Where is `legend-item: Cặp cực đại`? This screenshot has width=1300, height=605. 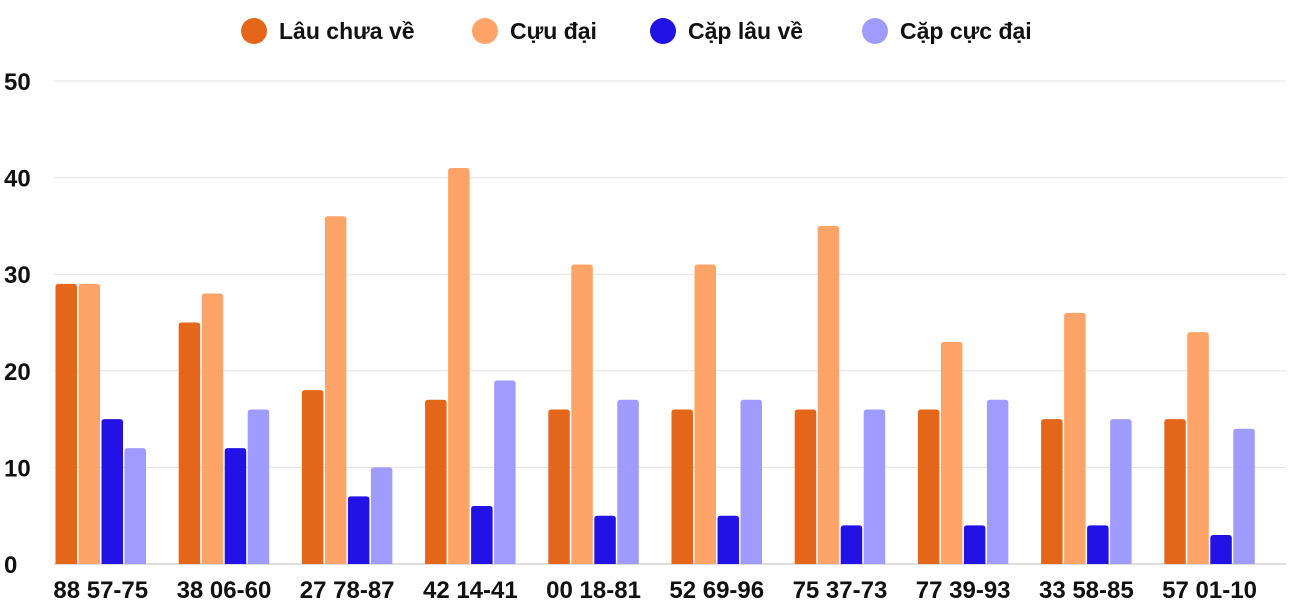 legend-item: Cặp cực đại is located at coordinates (947, 31).